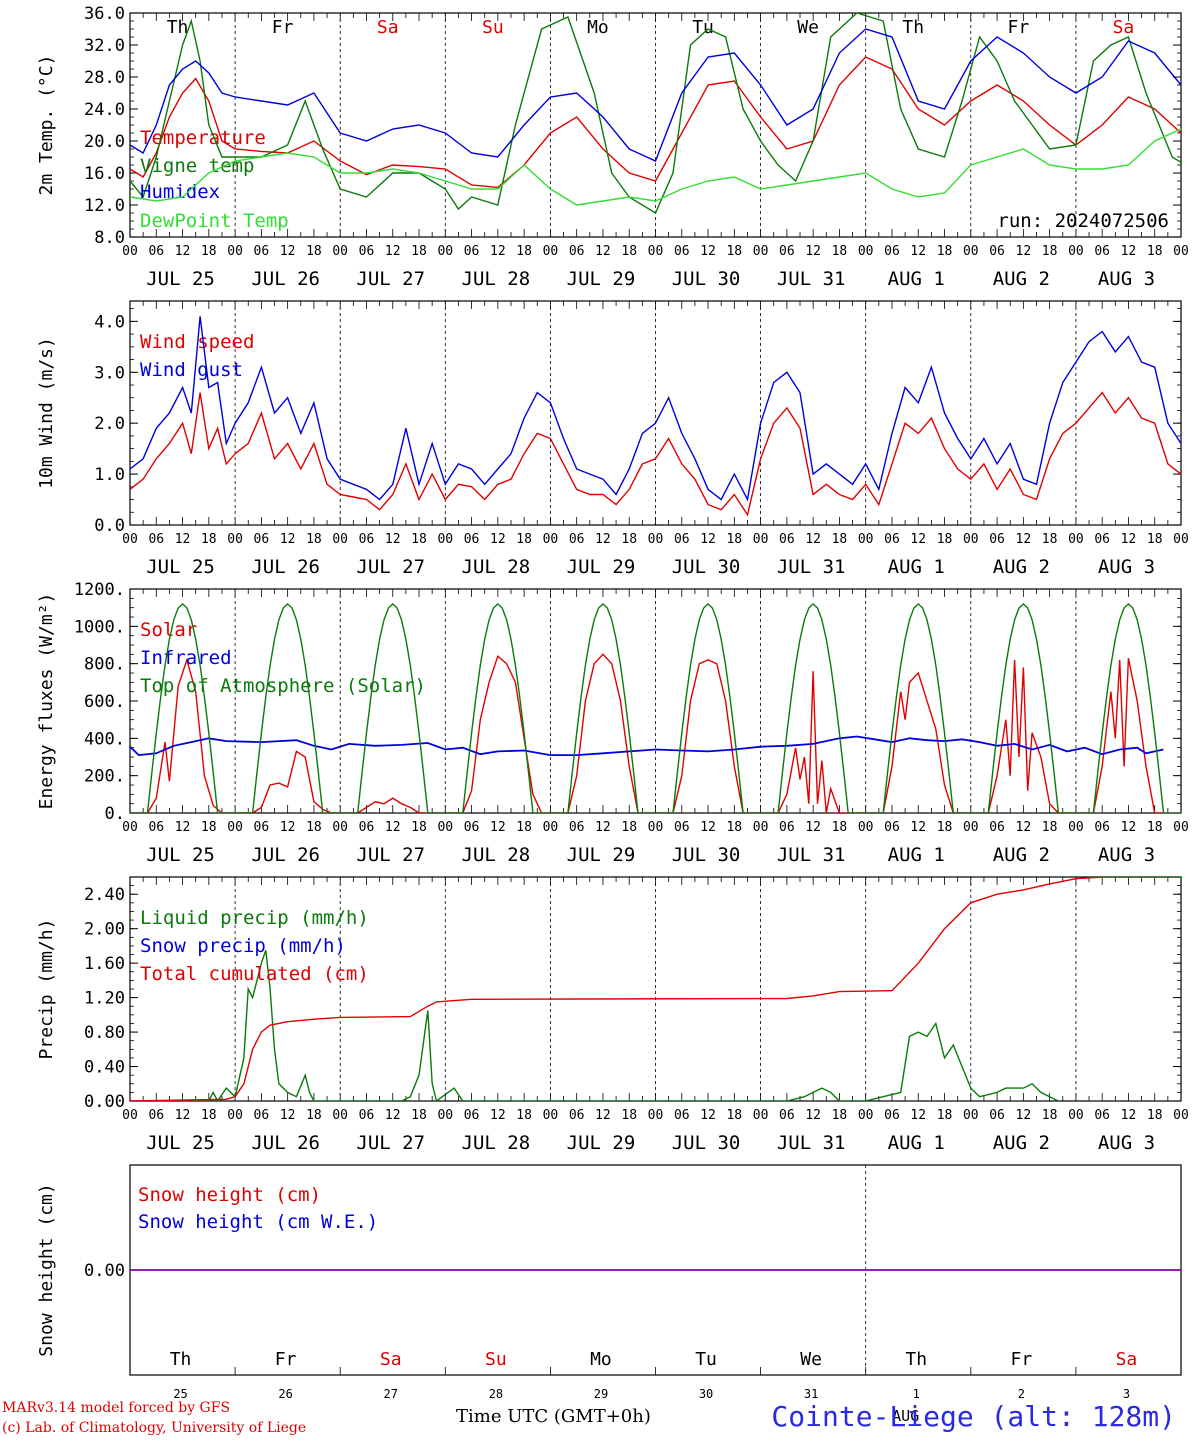 This screenshot has height=1444, width=1194. What do you see at coordinates (104, 174) in the screenshot?
I see `temperature-y-tick-label: 16.0` at bounding box center [104, 174].